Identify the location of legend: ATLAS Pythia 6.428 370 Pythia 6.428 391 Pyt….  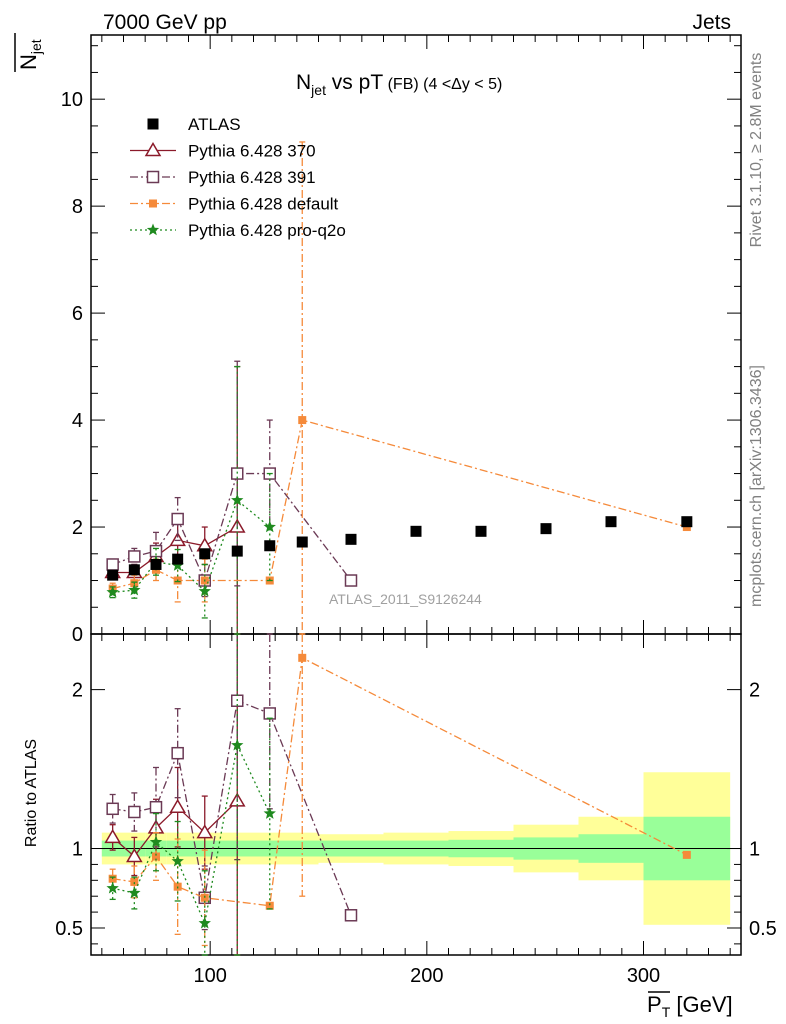
(238, 177).